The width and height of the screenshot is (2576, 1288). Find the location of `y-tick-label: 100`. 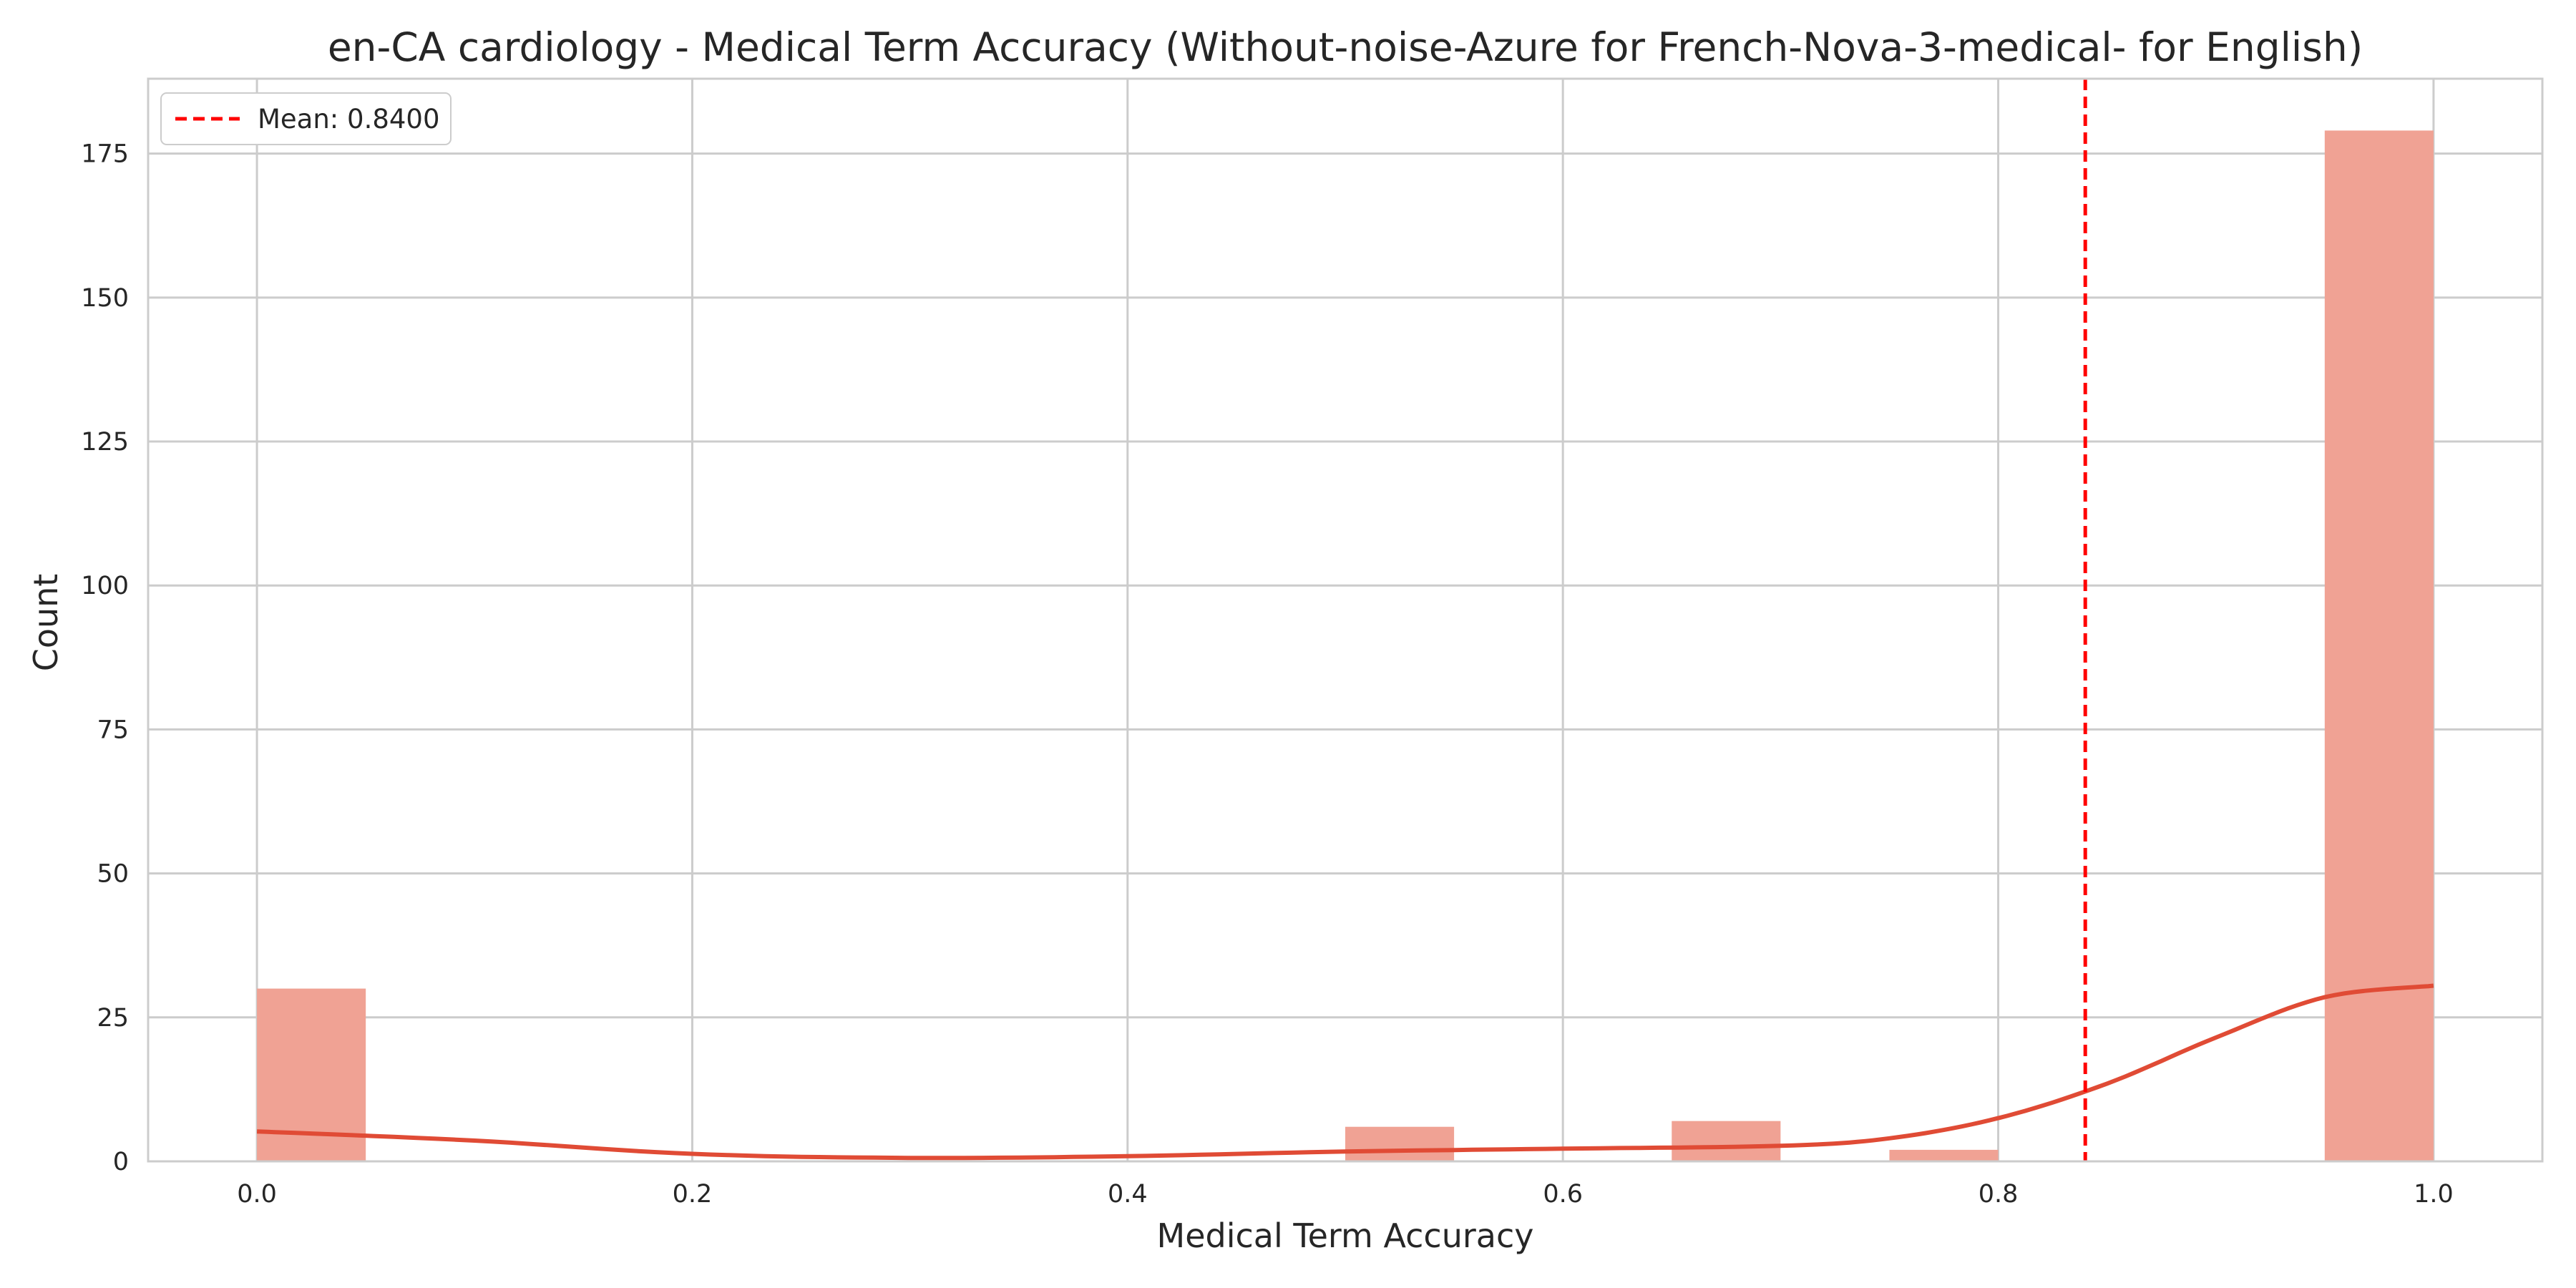

y-tick-label: 100 is located at coordinates (105, 586).